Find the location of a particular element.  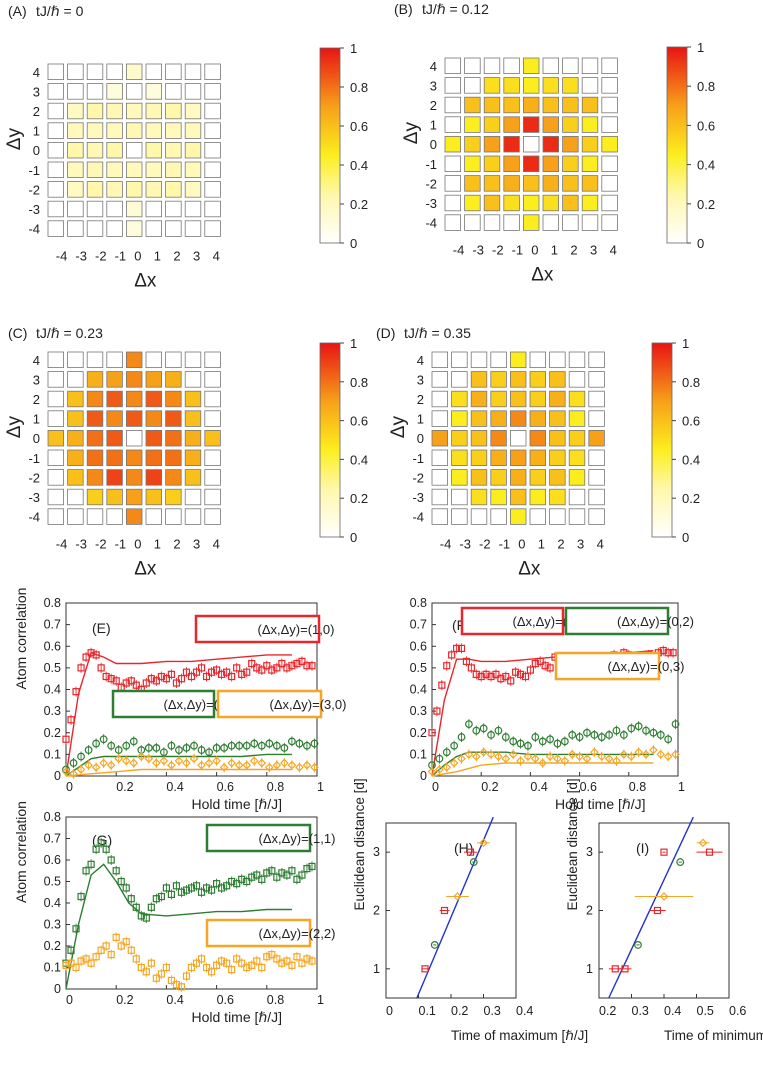

legend-label: (Δx,Δy)=(0,3) is located at coordinates (646, 666).